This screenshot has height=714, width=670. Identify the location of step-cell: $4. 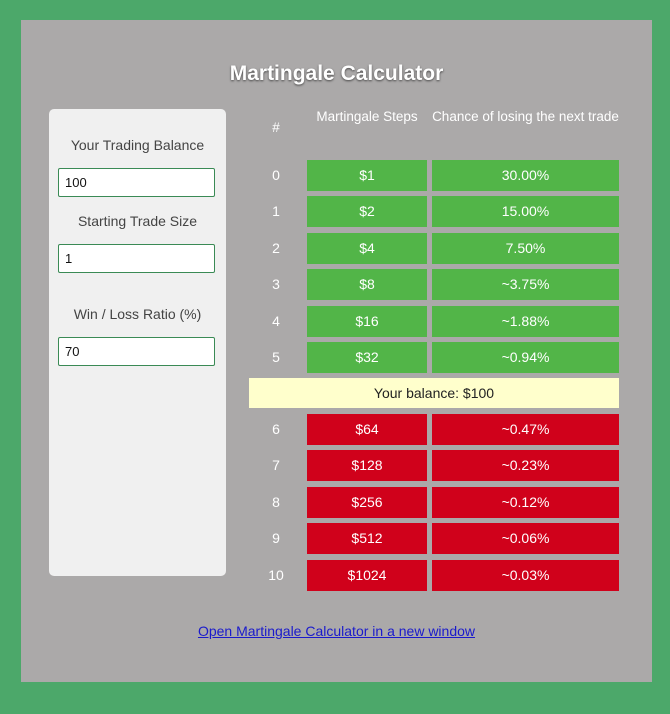
(367, 248).